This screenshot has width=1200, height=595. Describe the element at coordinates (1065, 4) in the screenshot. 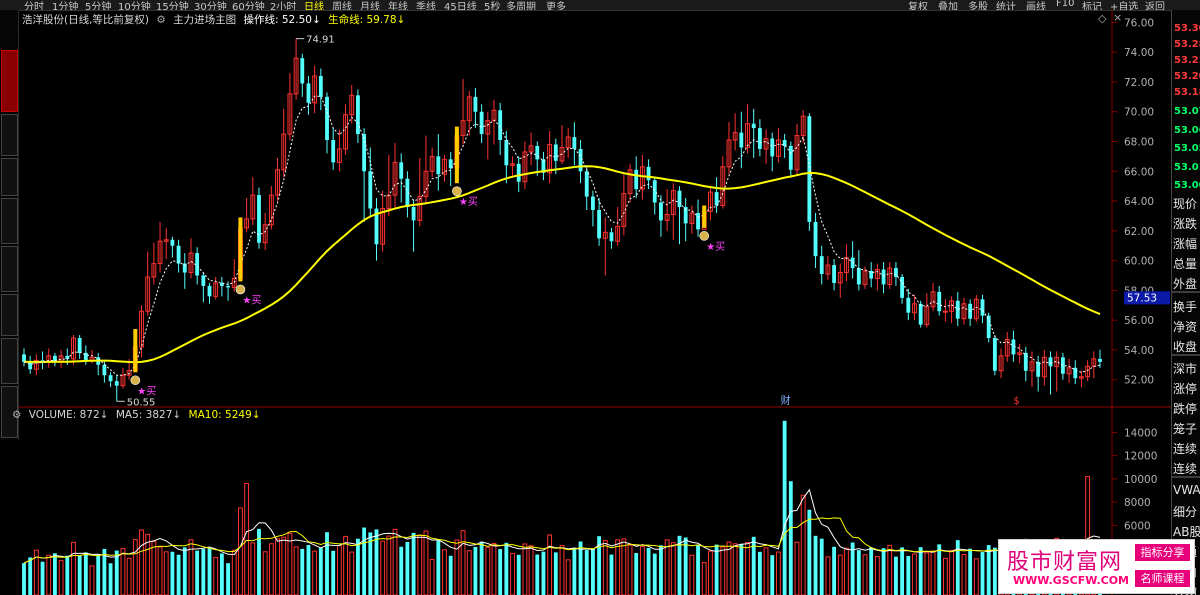

I see `toolbar-button: F10` at that location.